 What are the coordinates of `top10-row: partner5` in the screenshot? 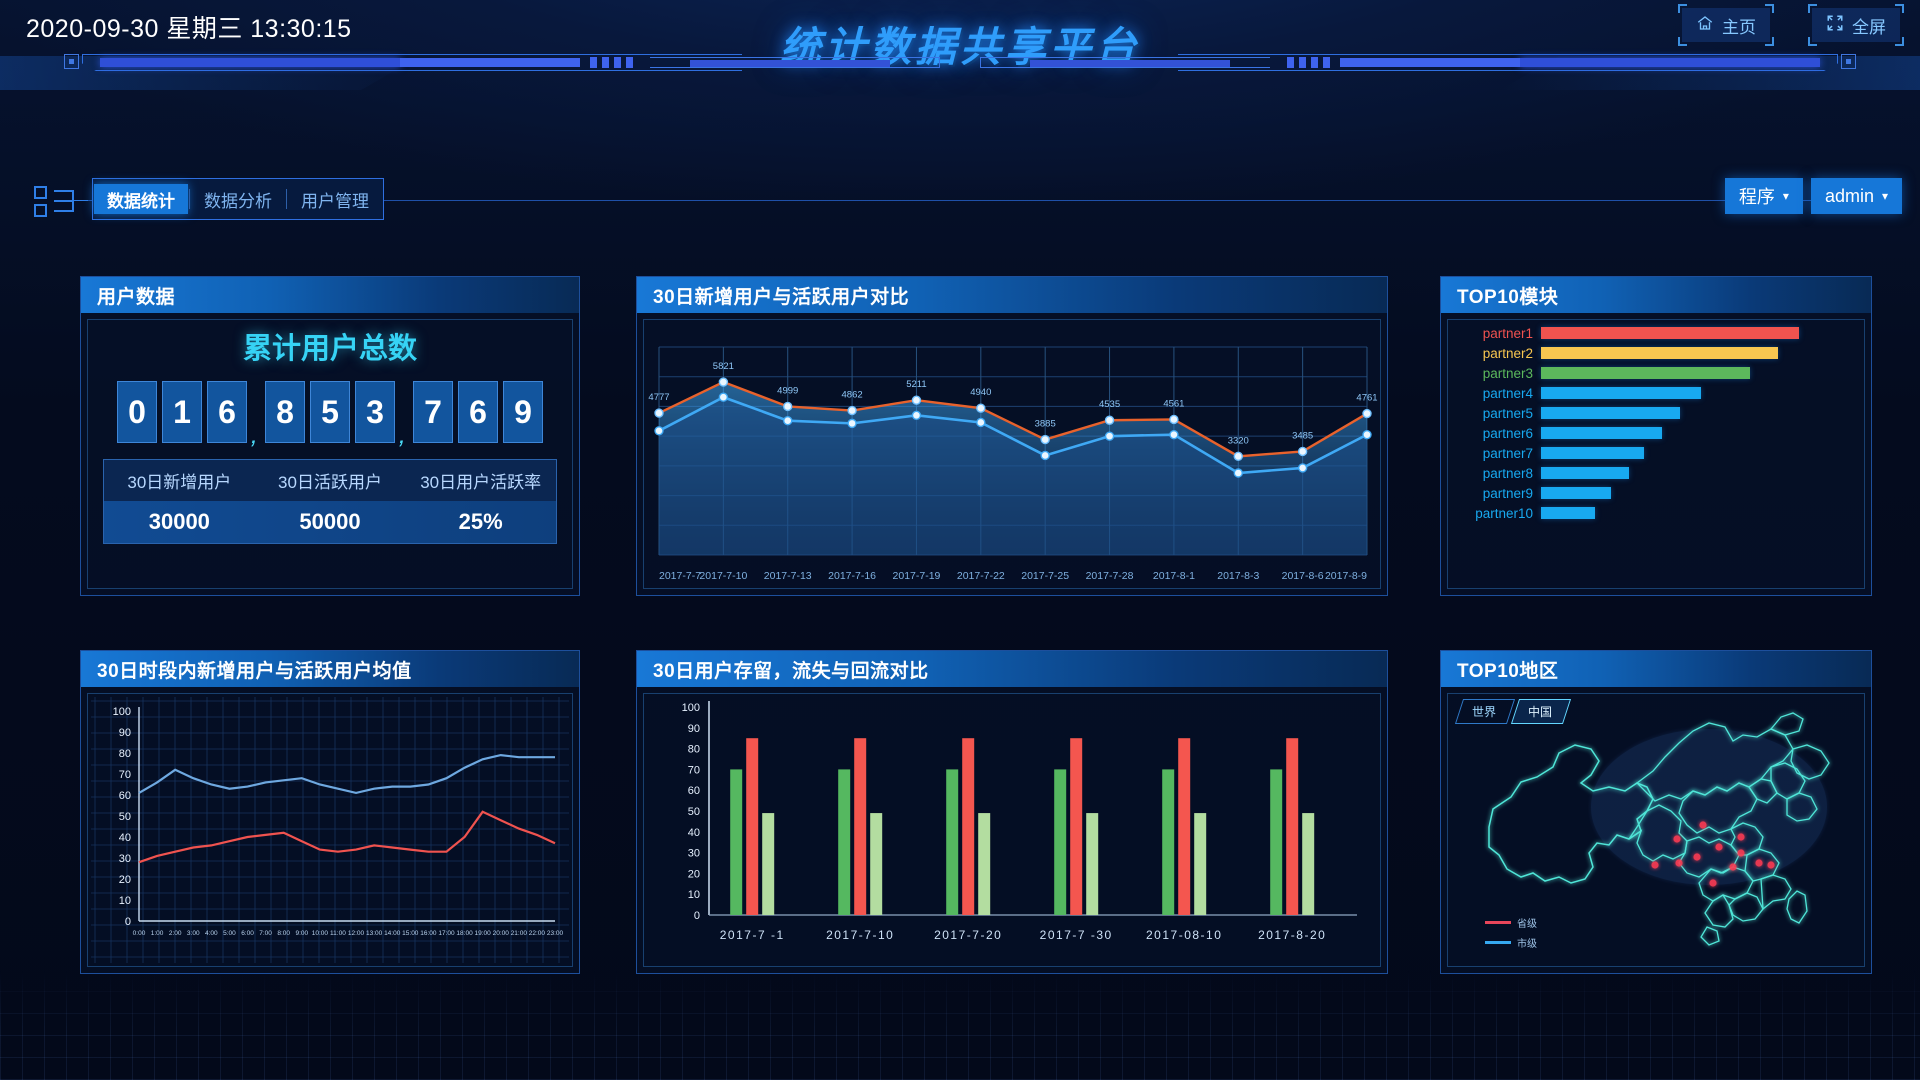 It's located at (1659, 413).